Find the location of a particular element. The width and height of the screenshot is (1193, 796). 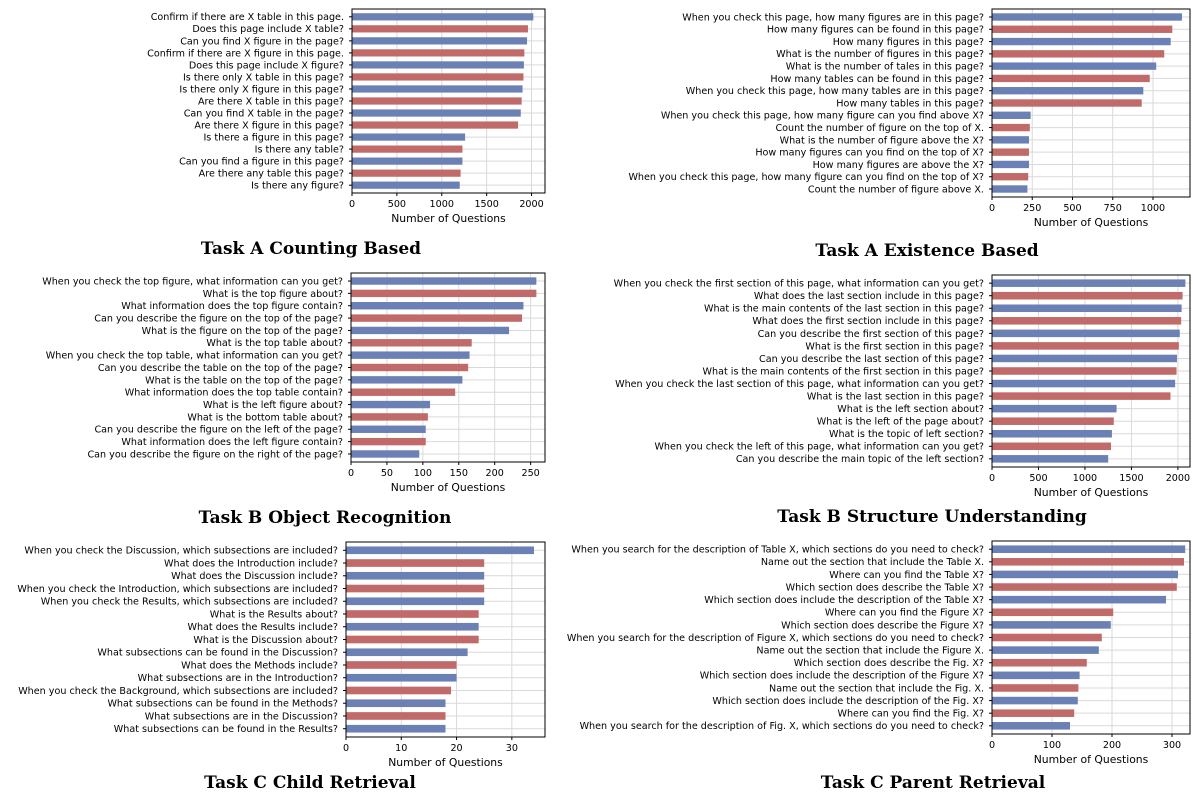

x-tick-label: 250 is located at coordinates (1032, 208).